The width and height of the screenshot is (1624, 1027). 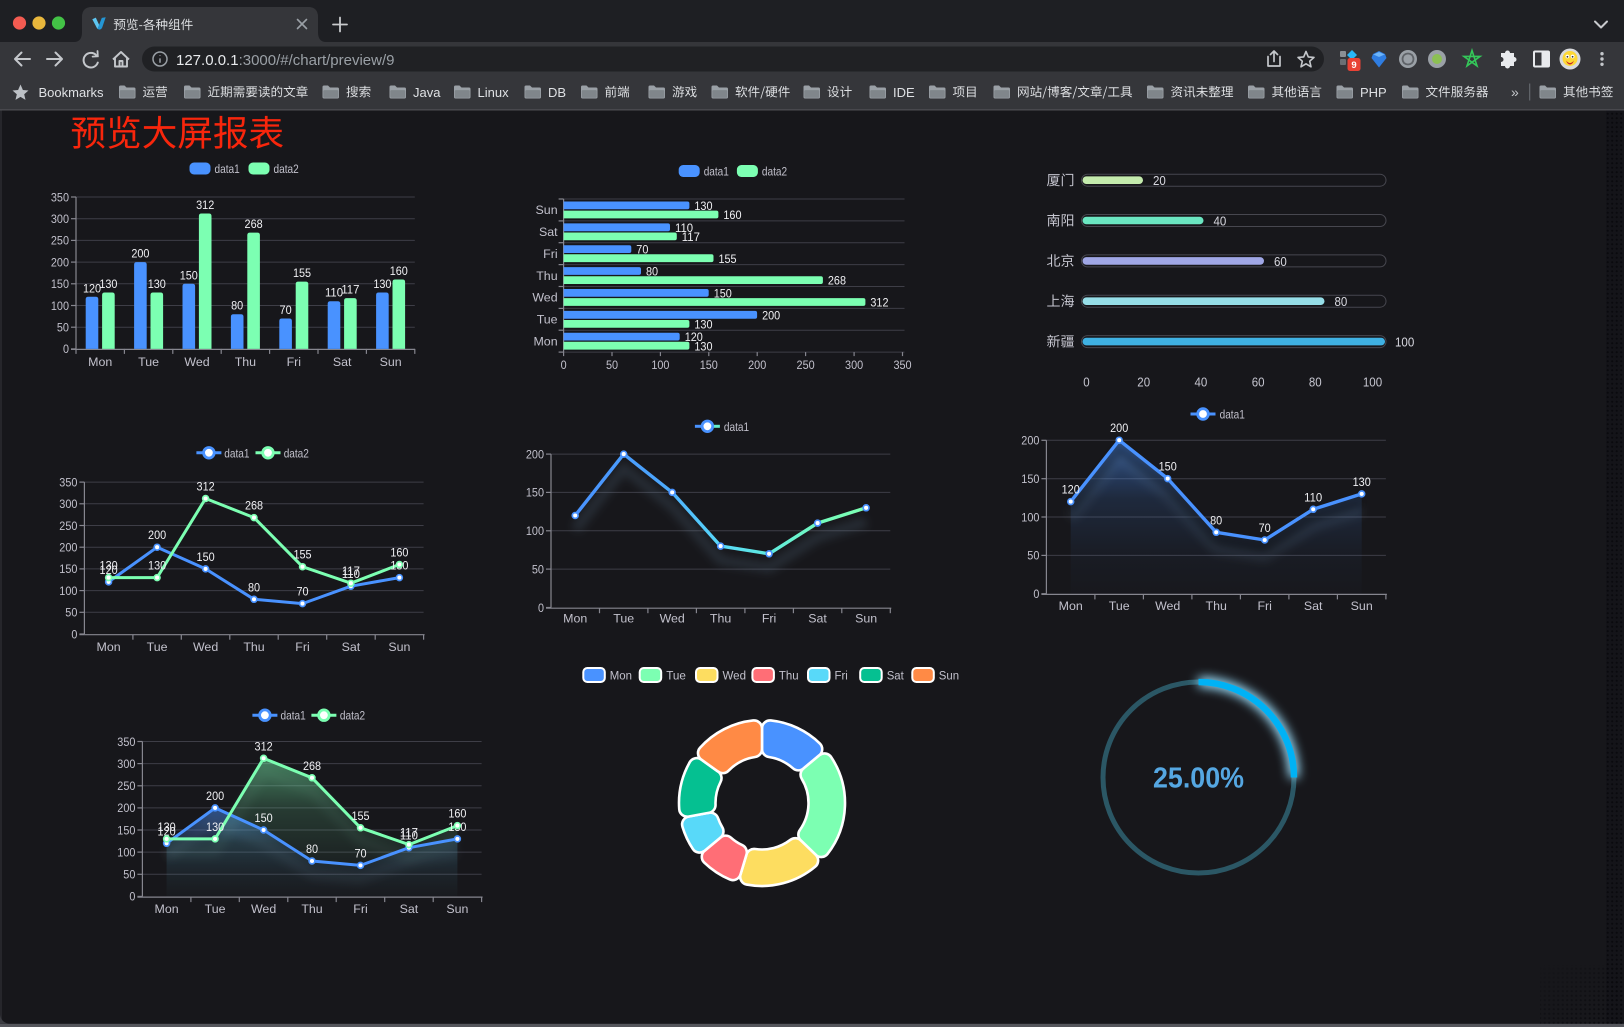 I want to click on svg-text: IDE, so click(x=904, y=92).